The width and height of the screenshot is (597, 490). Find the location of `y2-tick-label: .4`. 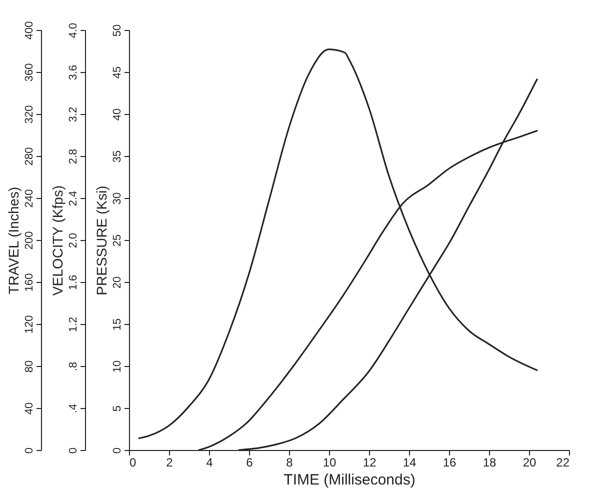

y2-tick-label: .4 is located at coordinates (74, 409).